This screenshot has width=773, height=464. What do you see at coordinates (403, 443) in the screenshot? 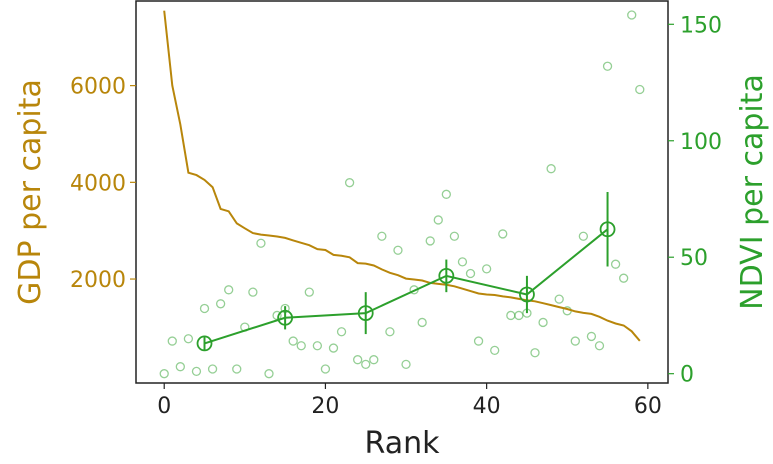
I see `x-axis-label: Rank` at bounding box center [403, 443].